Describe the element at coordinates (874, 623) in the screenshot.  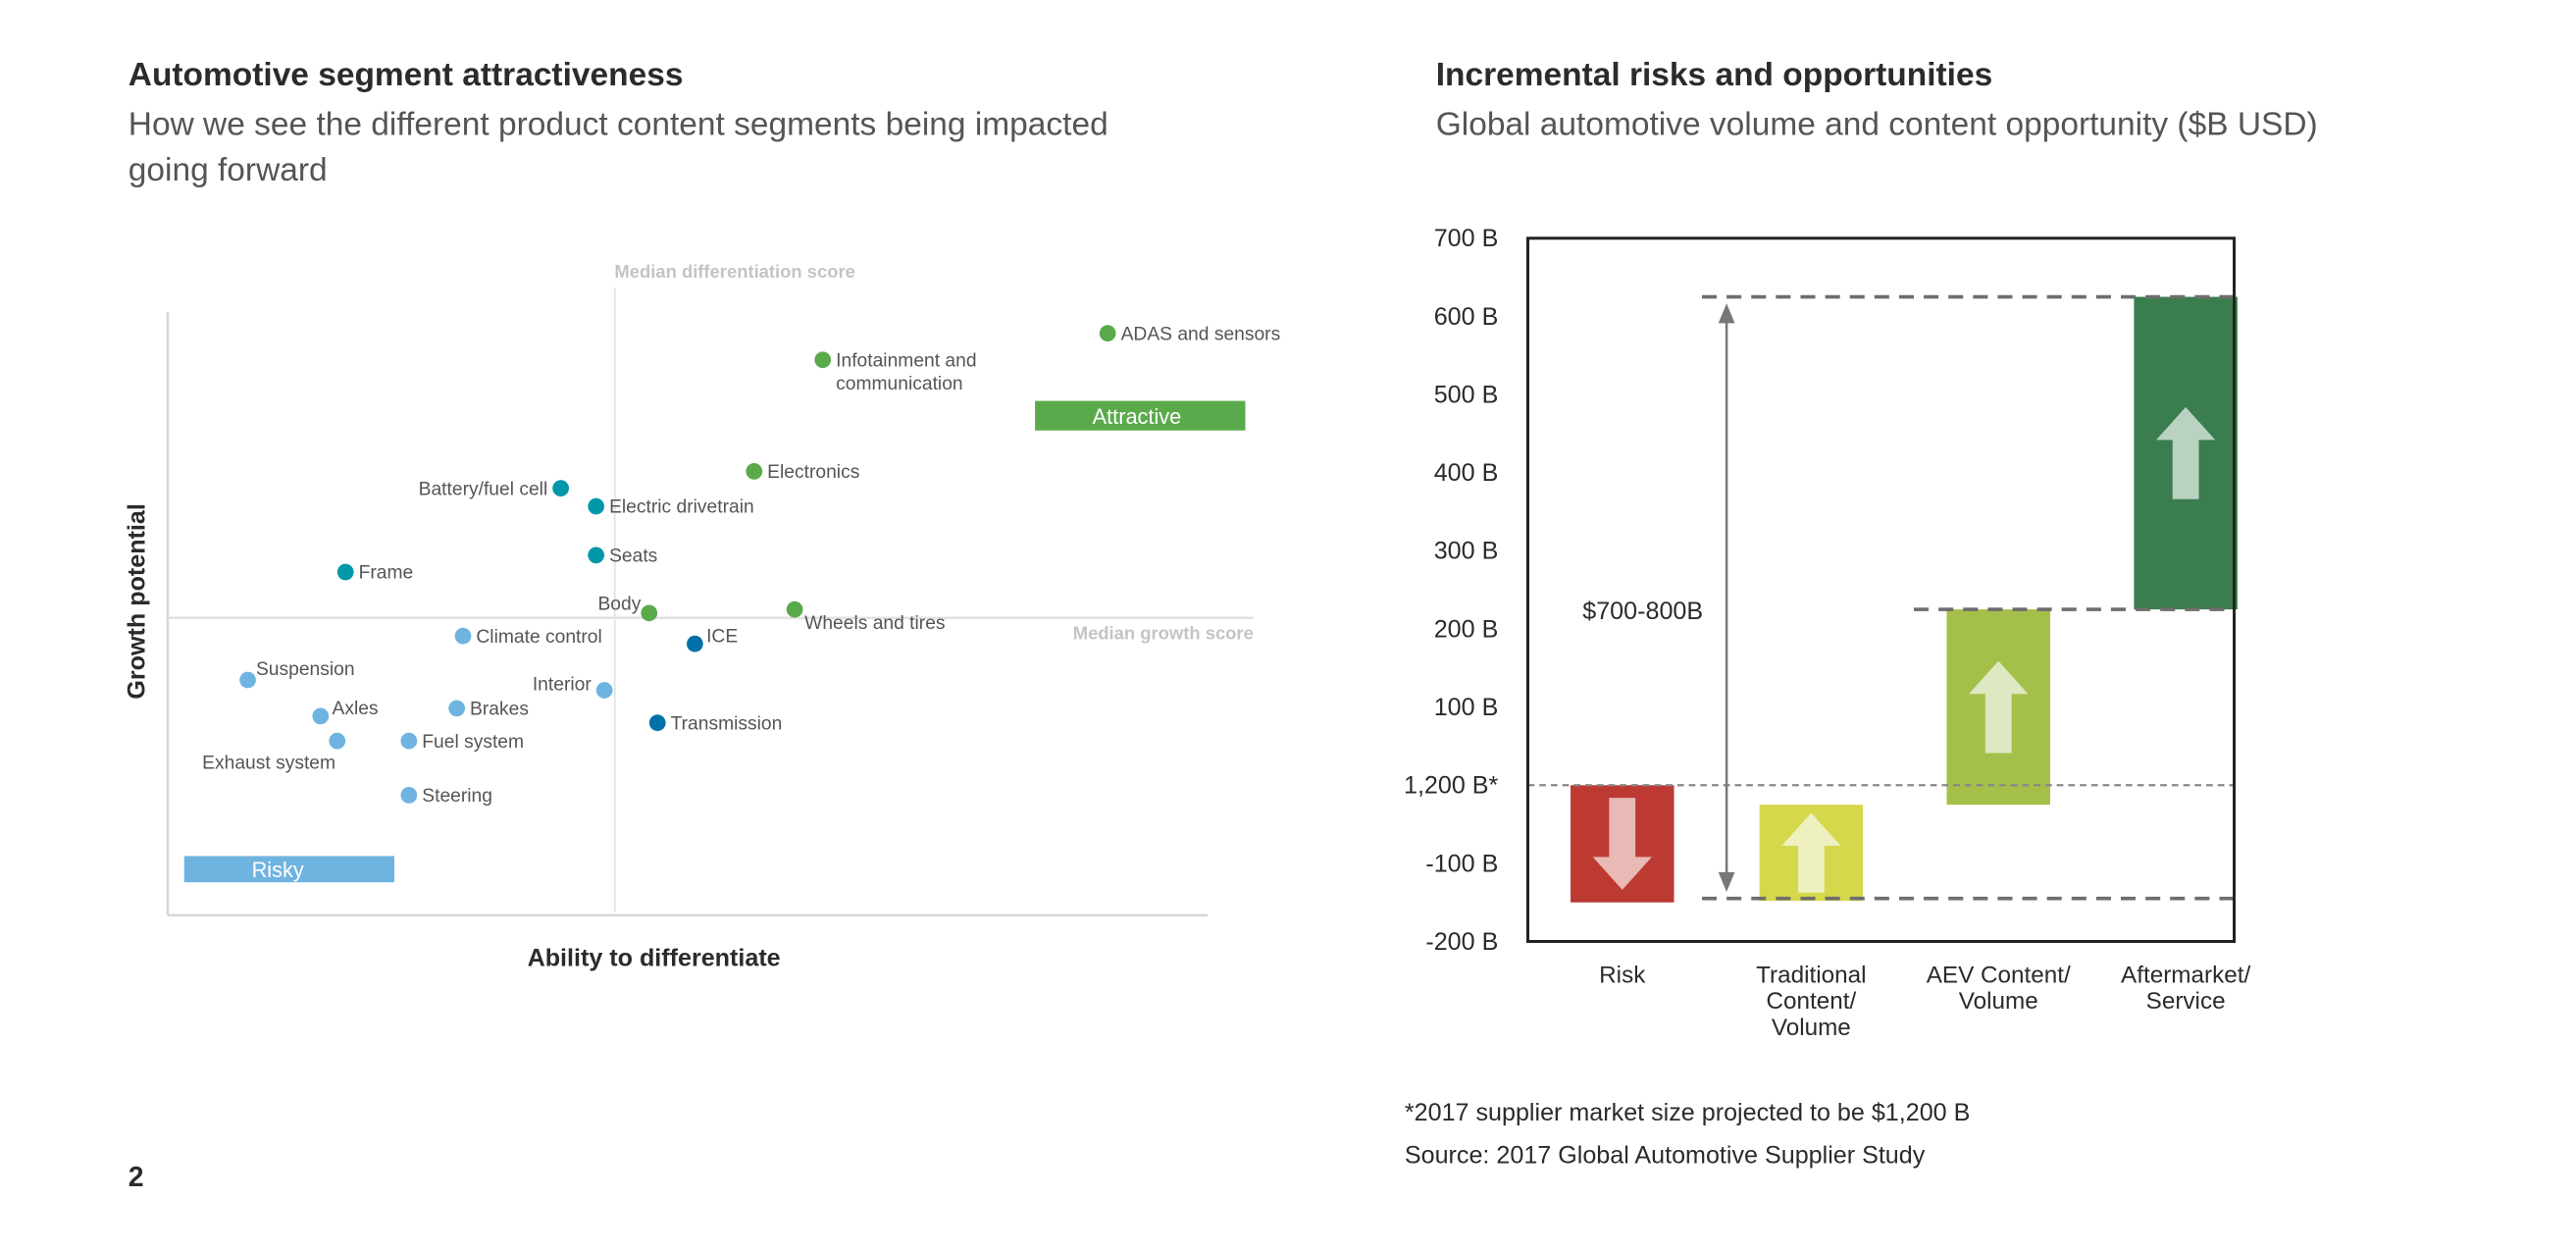
I see `point-label: Wheels and tires` at that location.